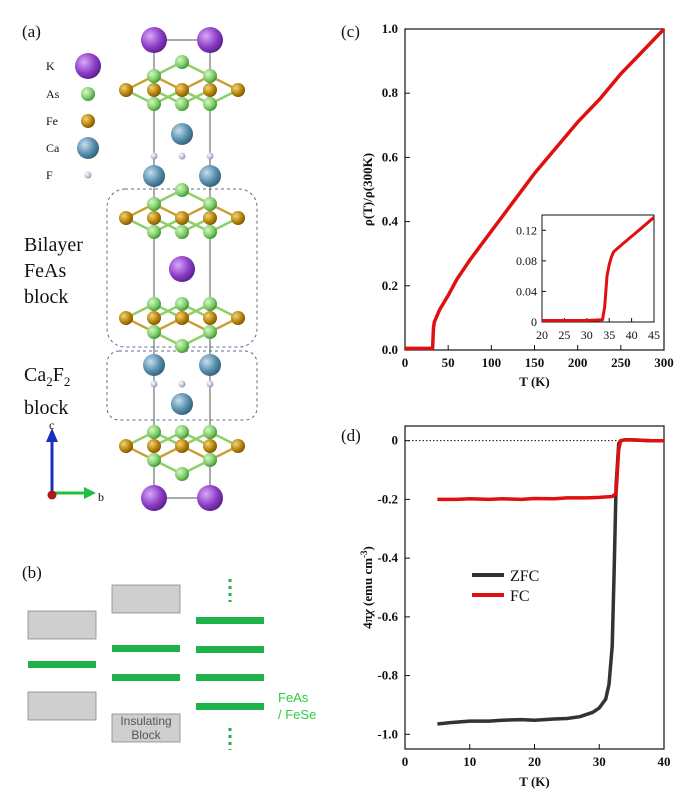 This screenshot has height=802, width=677. I want to click on chart-c-inset-xtick-label: 30, so click(587, 335).